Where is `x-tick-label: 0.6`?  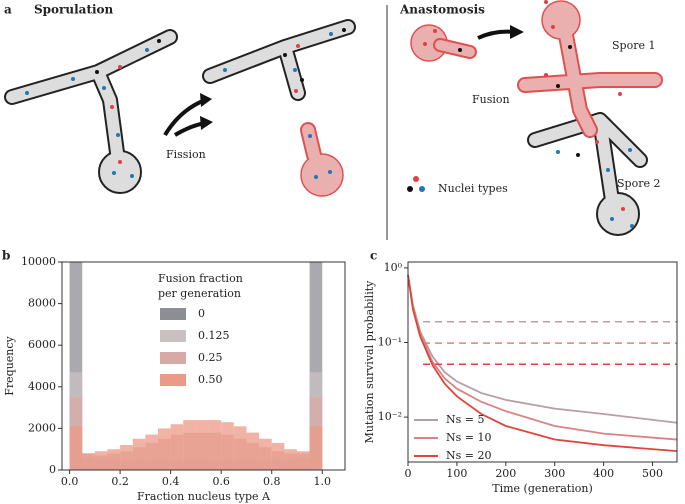 x-tick-label: 0.6 is located at coordinates (221, 481).